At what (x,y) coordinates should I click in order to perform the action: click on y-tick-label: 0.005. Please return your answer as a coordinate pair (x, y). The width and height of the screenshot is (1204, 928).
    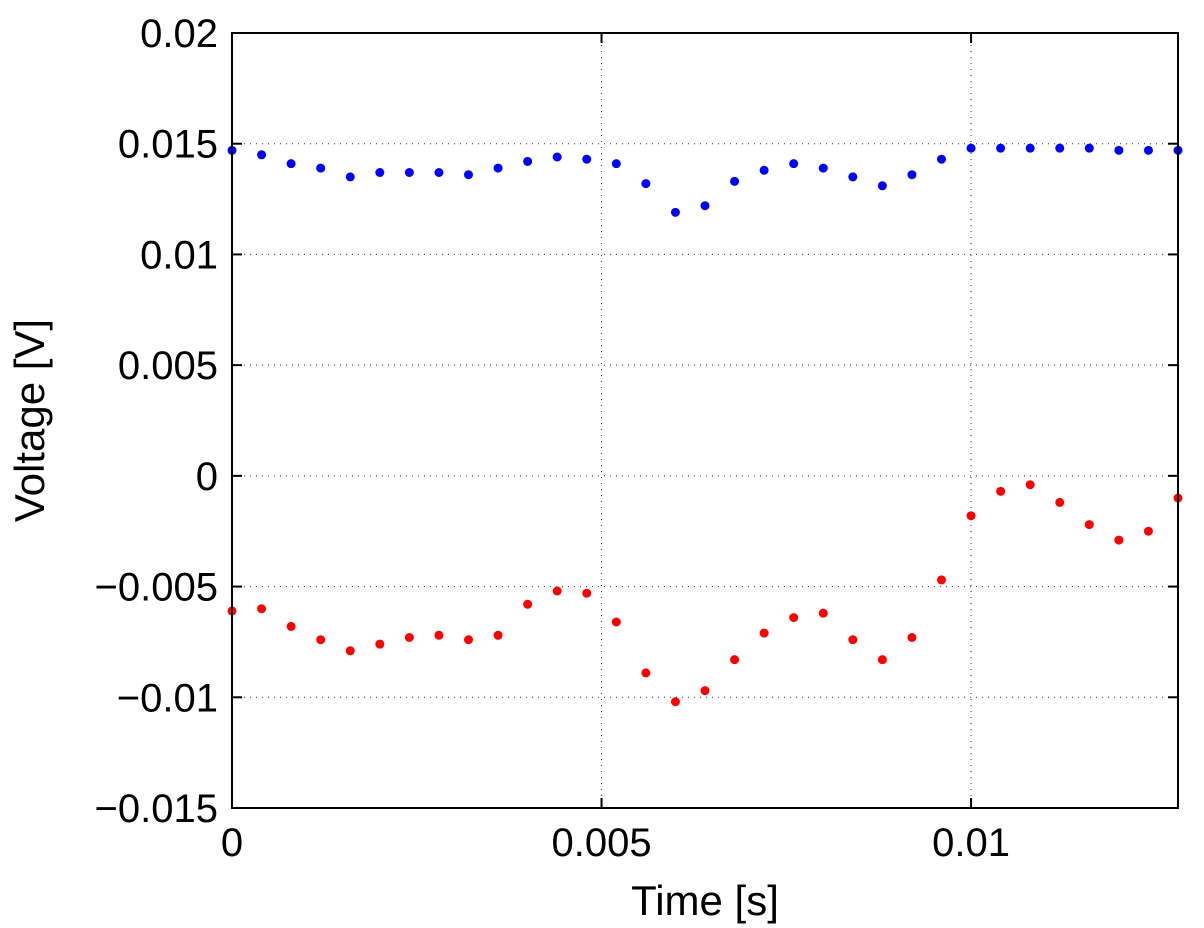
    Looking at the image, I should click on (168, 366).